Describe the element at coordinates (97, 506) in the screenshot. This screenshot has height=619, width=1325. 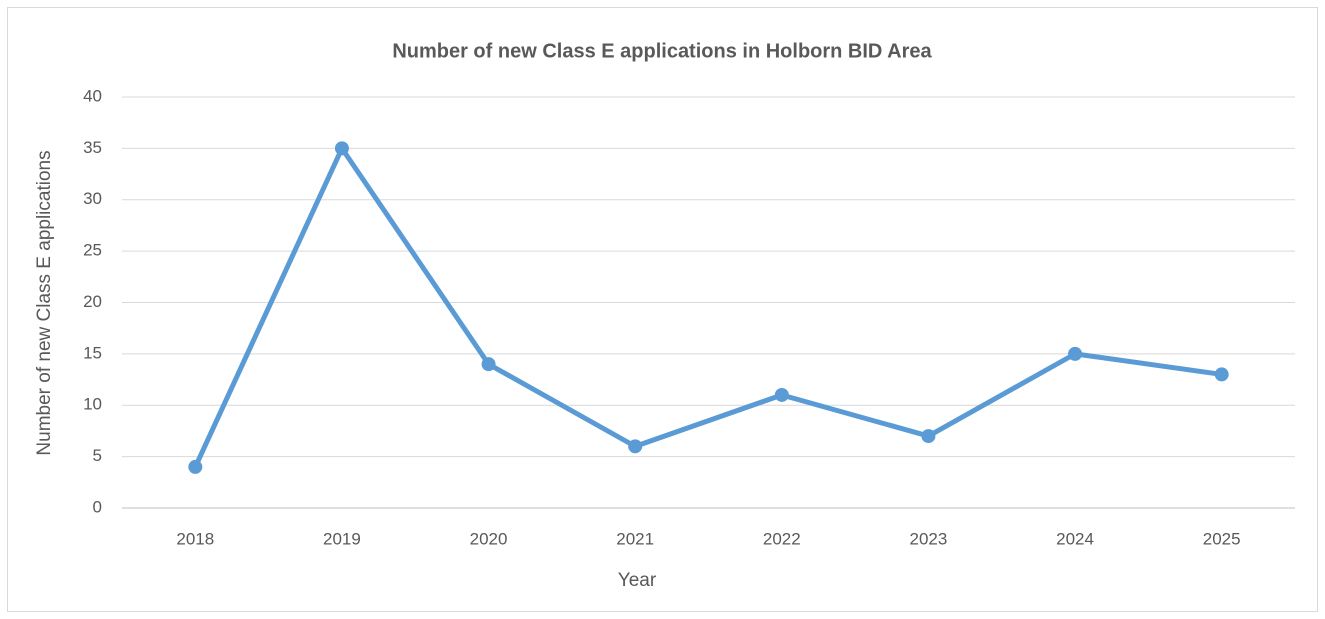
I see `y-tick-label: 0` at that location.